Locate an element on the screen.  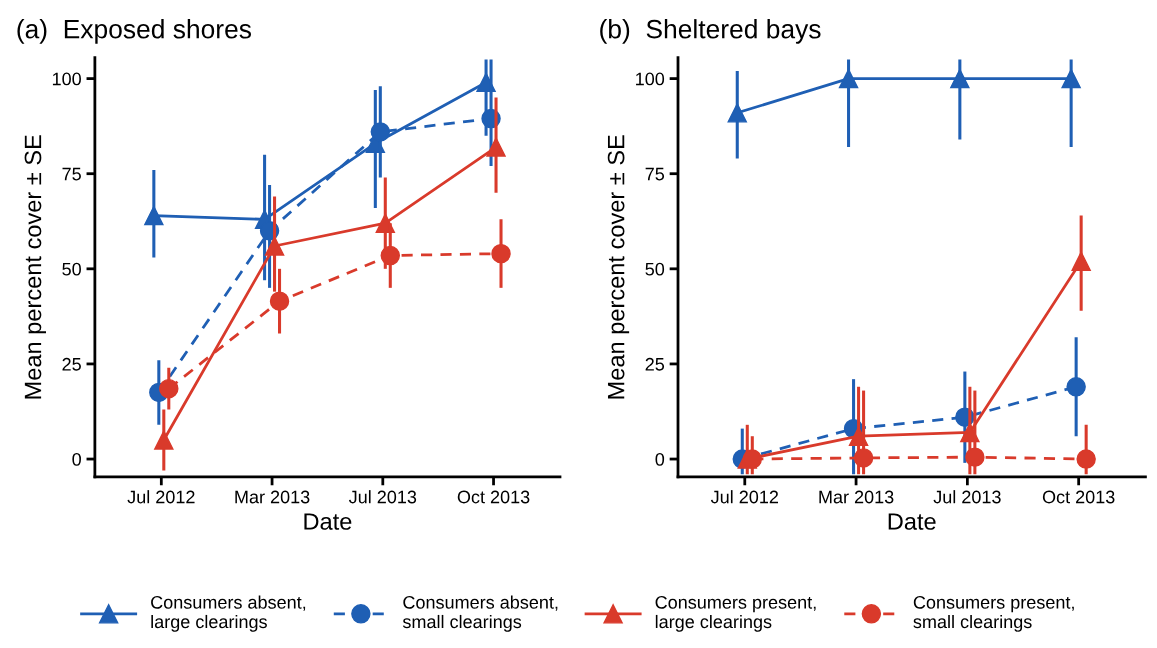
legend-label: Consumers present, small clearings is located at coordinates (993, 613).